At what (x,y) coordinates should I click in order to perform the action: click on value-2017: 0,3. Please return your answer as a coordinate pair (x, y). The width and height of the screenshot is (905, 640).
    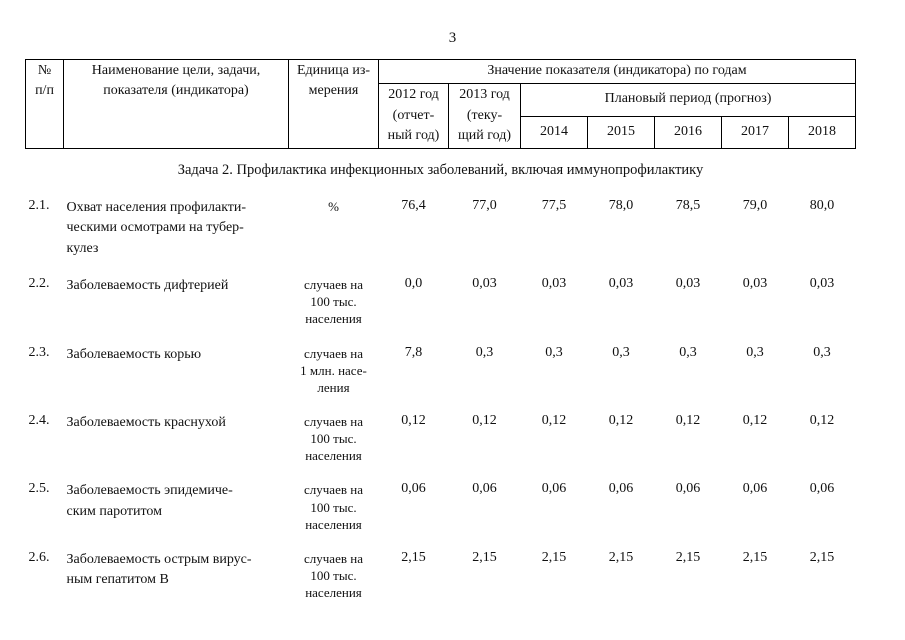
    Looking at the image, I should click on (755, 352).